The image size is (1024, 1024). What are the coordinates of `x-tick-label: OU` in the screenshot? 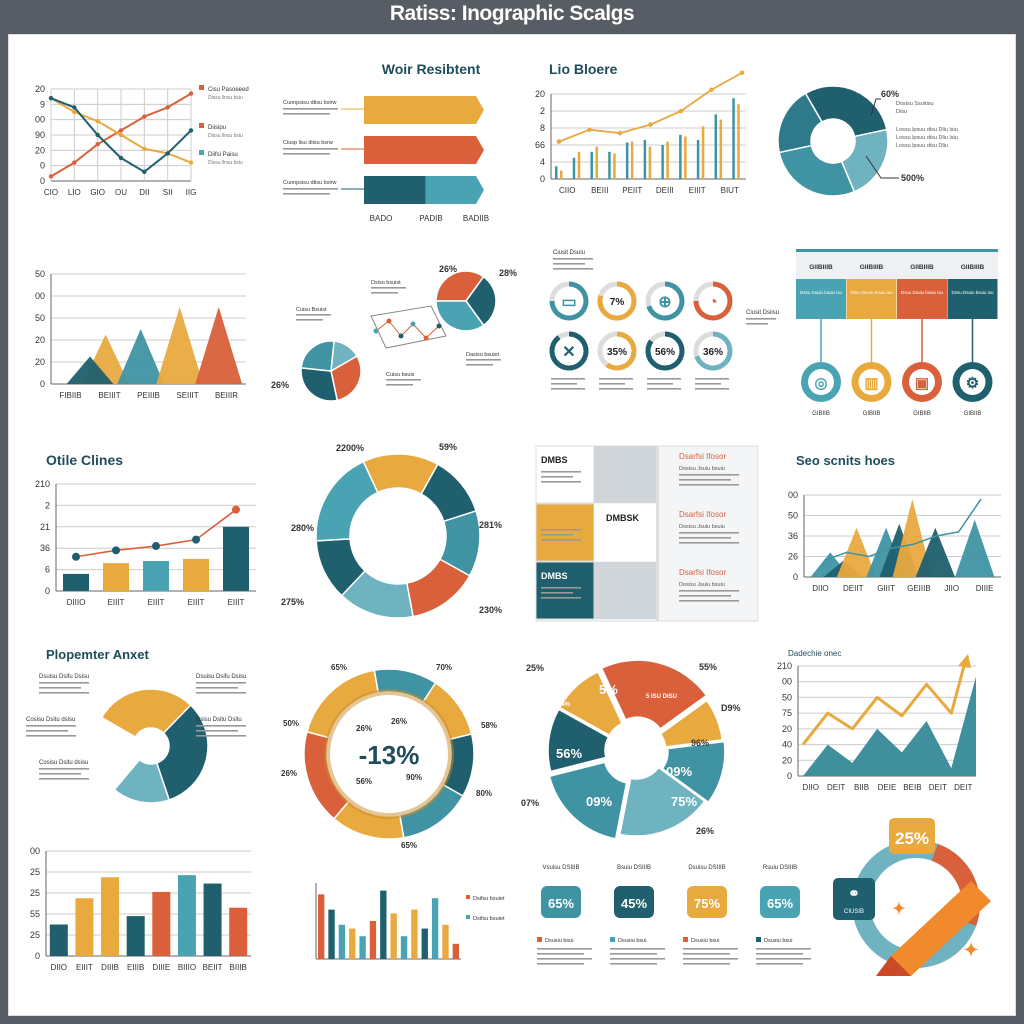 It's located at (121, 192).